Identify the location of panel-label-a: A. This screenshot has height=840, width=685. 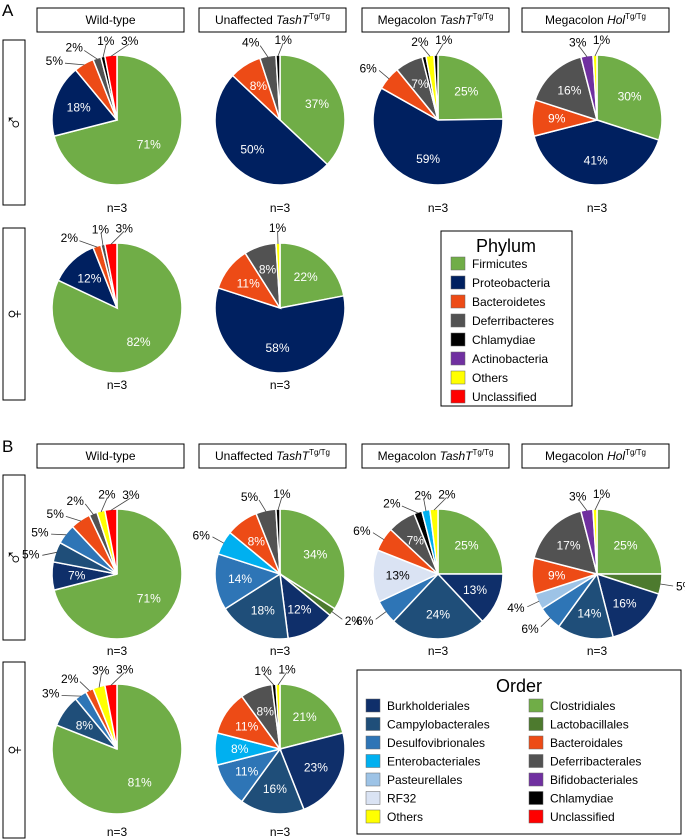
(8, 10).